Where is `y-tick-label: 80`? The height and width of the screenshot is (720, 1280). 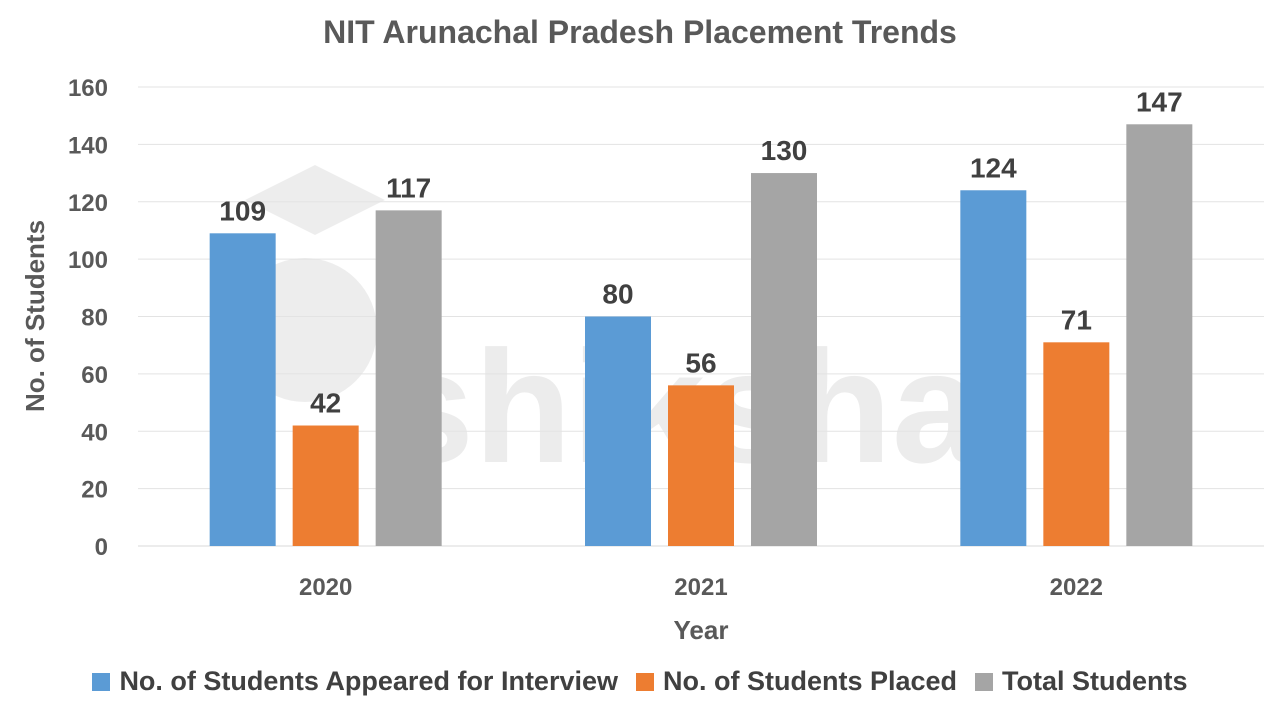
y-tick-label: 80 is located at coordinates (94, 318).